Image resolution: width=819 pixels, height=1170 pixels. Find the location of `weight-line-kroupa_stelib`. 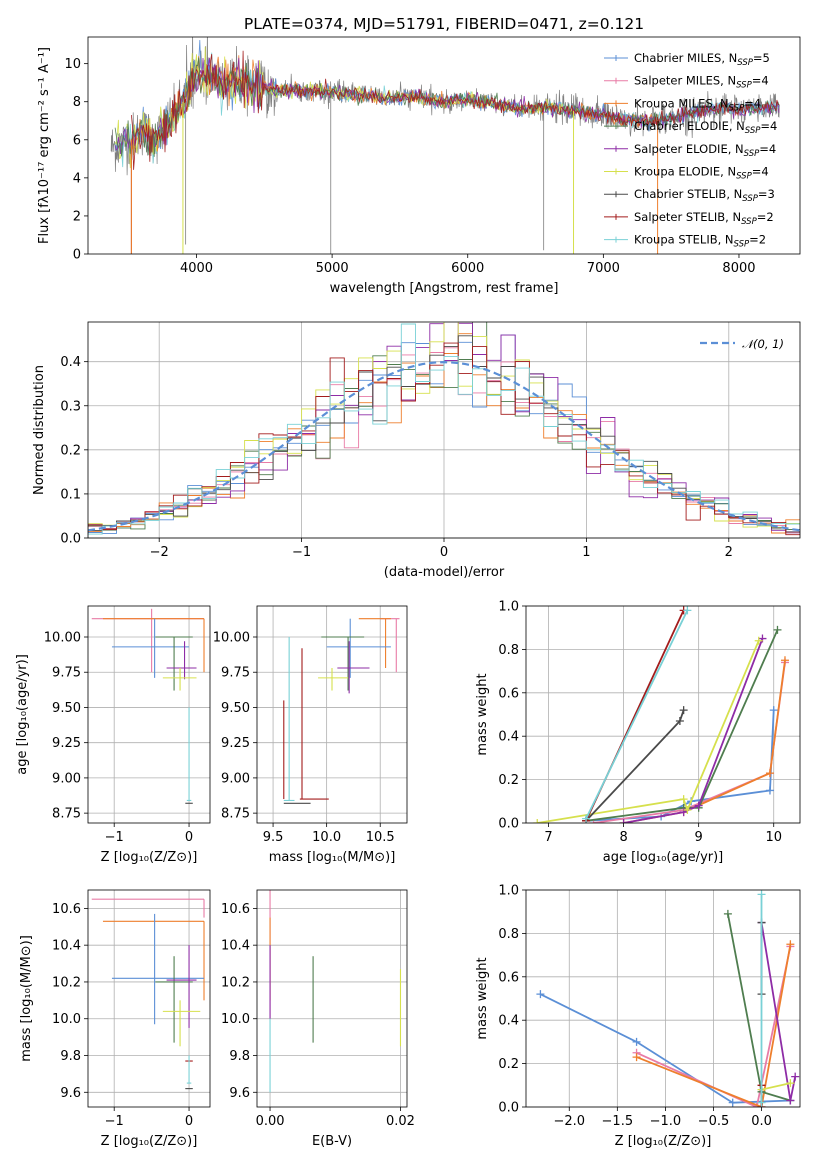

weight-line-kroupa_stelib is located at coordinates (637, 714).